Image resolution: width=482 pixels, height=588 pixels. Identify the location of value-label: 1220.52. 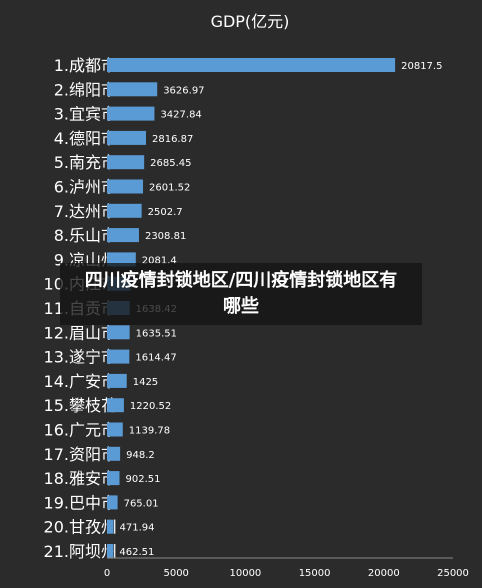
(150, 406).